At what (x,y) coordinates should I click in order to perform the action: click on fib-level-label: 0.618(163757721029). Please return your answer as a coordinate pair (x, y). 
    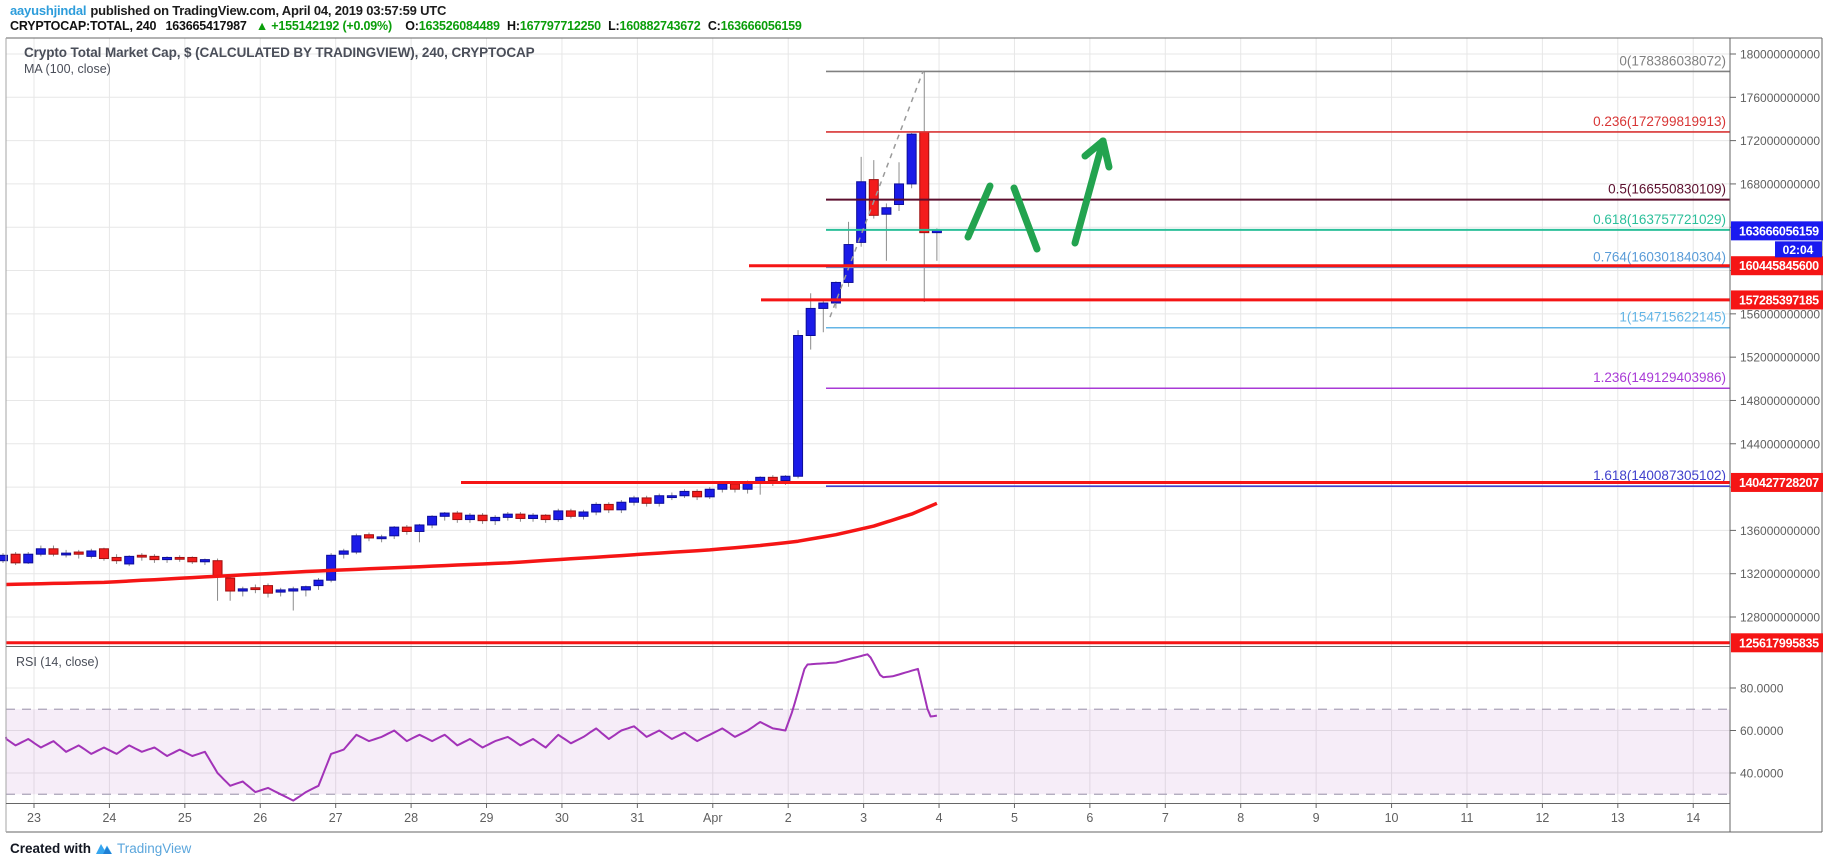
    Looking at the image, I should click on (1659, 219).